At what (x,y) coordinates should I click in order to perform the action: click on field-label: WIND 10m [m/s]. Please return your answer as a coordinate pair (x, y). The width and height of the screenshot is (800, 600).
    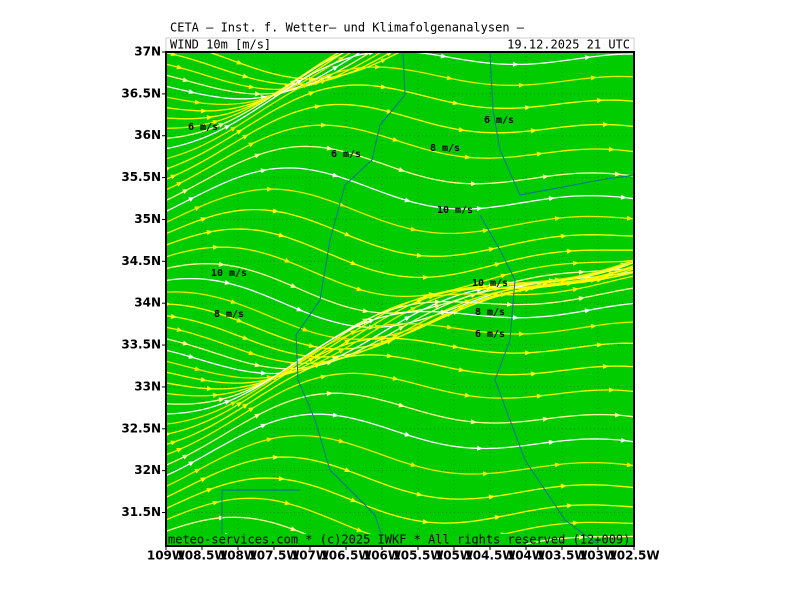
    Looking at the image, I should click on (220, 45).